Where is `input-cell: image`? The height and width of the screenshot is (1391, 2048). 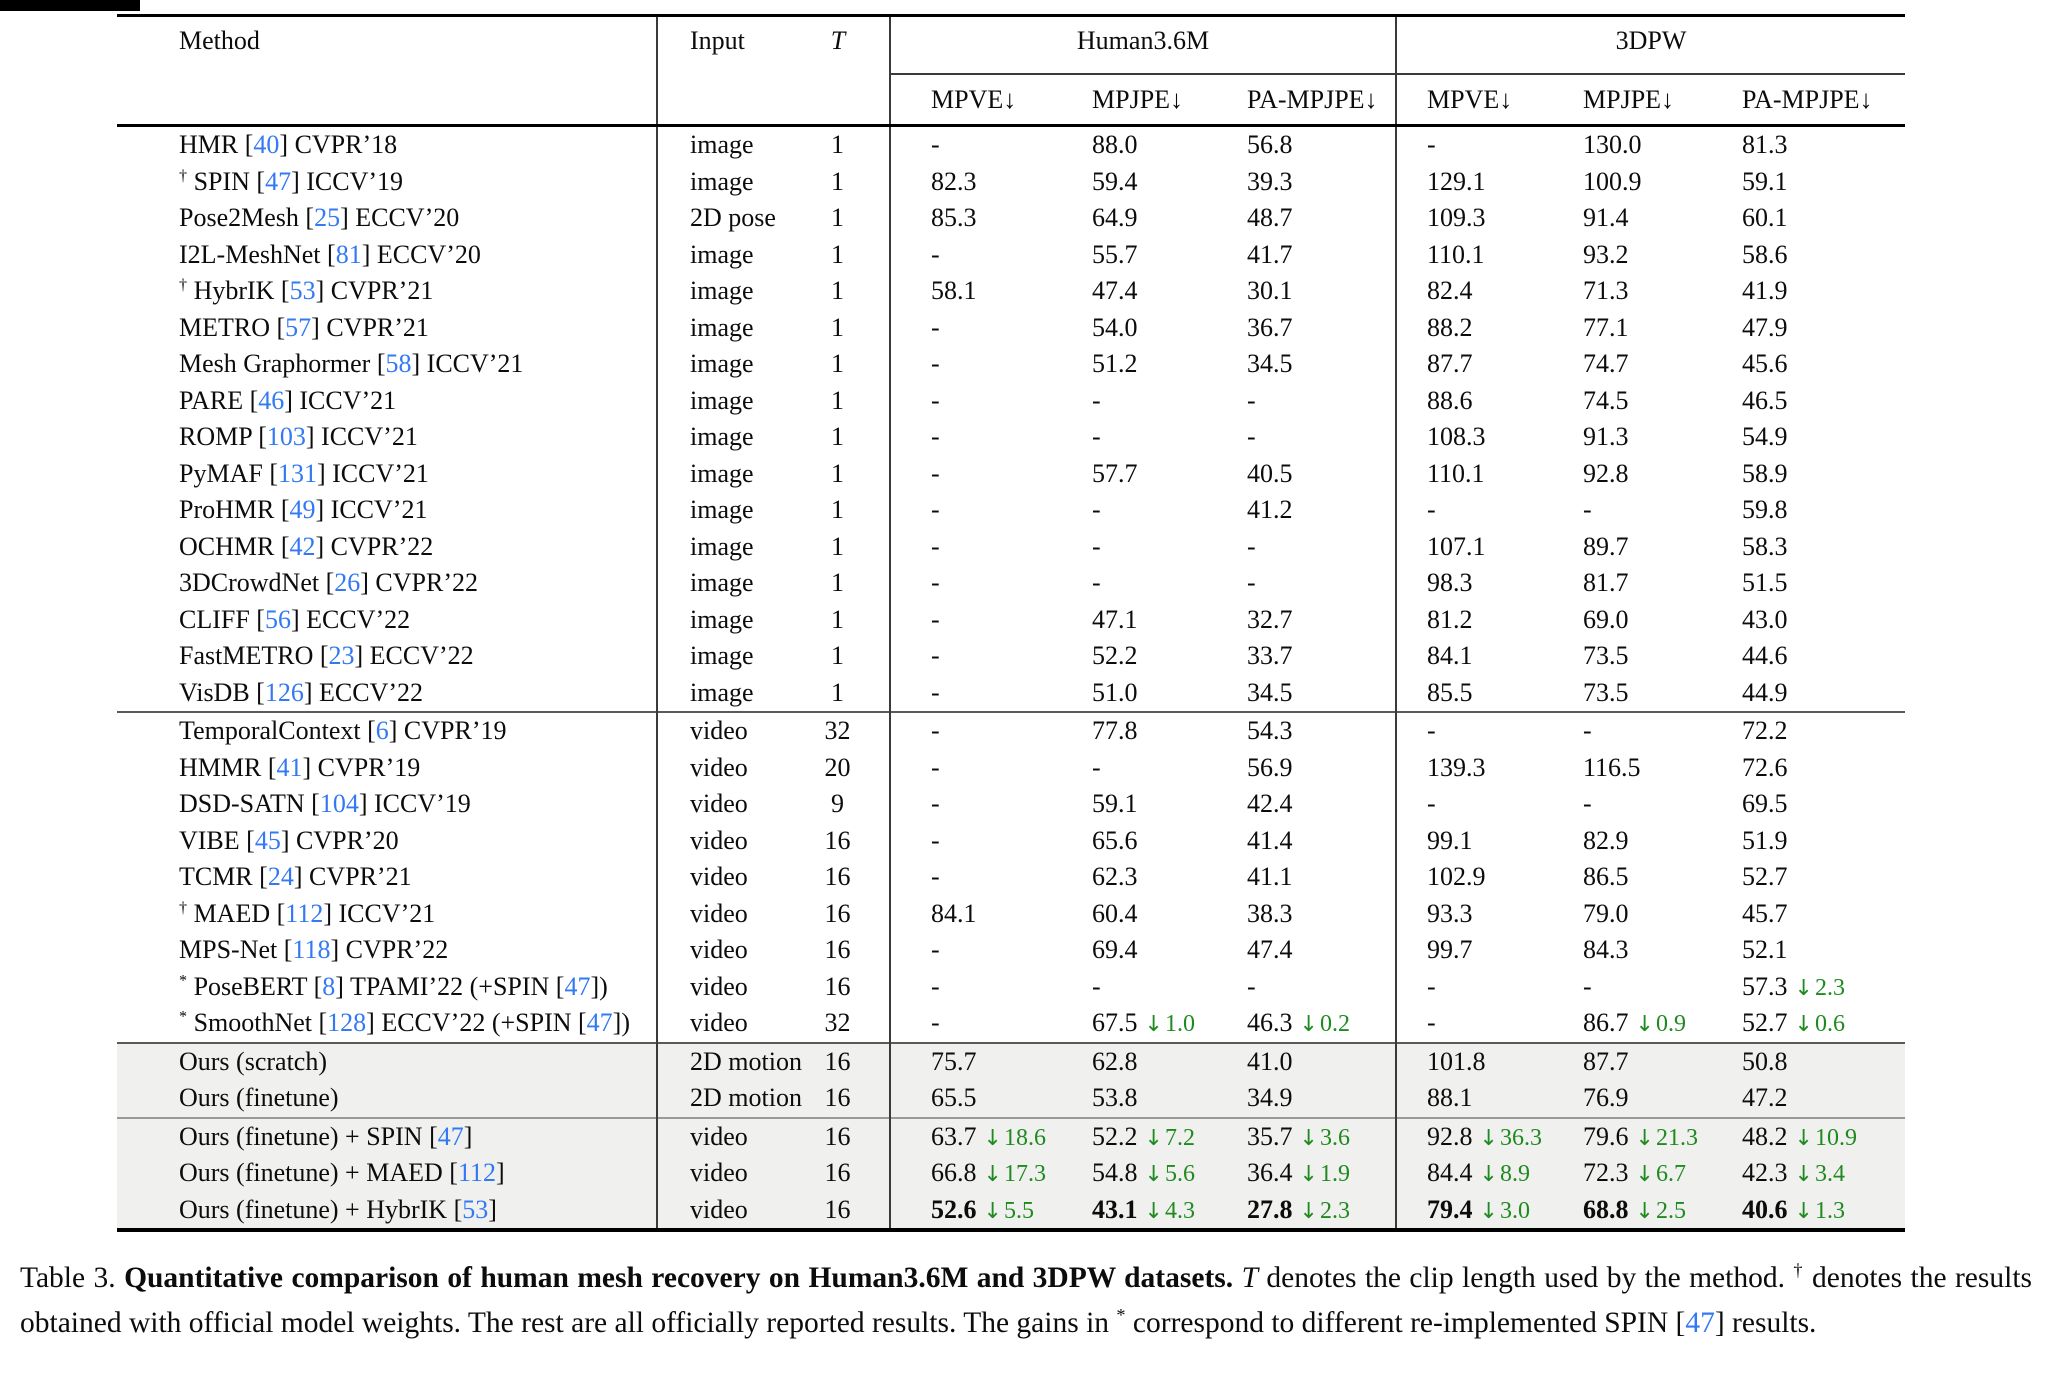
input-cell: image is located at coordinates (728, 546).